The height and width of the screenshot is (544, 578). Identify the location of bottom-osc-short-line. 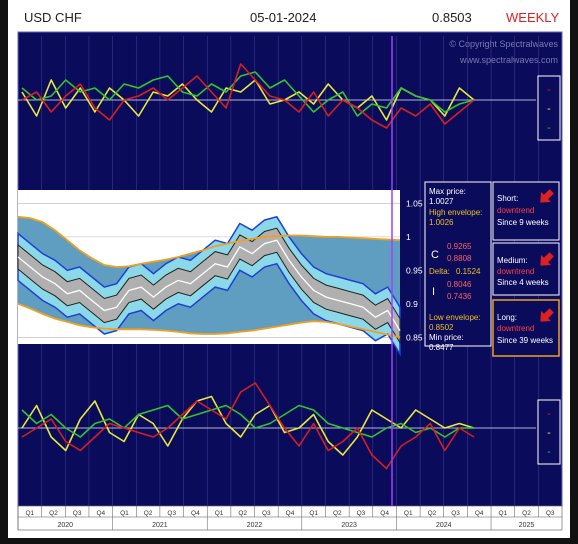
(248, 425).